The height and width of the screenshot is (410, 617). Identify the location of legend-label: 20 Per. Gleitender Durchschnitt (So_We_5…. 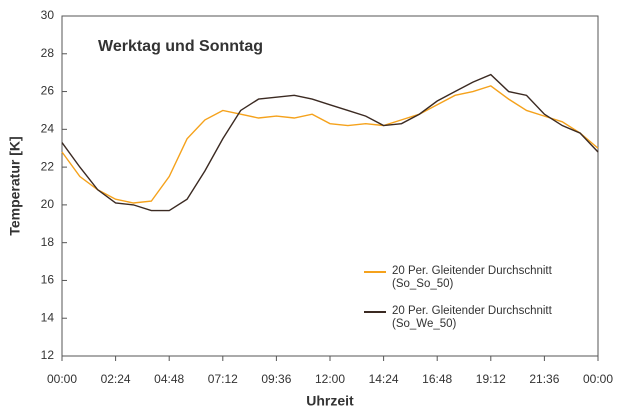
(472, 317).